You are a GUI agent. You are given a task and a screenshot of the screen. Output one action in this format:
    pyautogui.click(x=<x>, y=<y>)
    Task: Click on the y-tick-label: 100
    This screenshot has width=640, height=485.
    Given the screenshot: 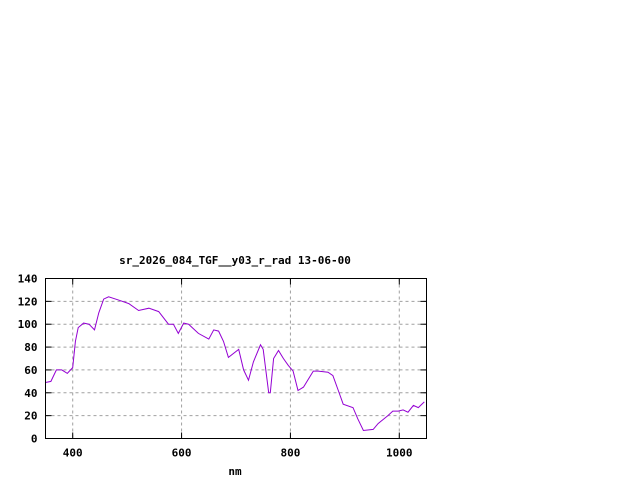 What is the action you would take?
    pyautogui.click(x=28, y=324)
    